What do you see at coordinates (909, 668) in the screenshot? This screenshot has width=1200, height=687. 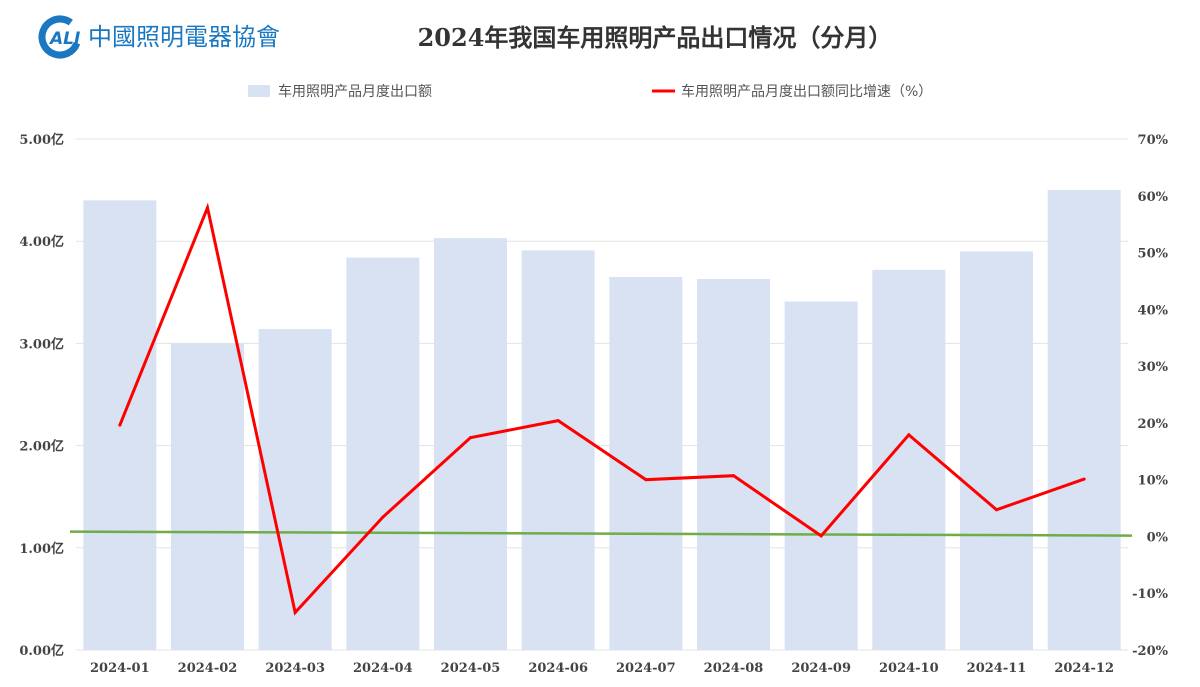 I see `x-tick-label: 2024-10` at bounding box center [909, 668].